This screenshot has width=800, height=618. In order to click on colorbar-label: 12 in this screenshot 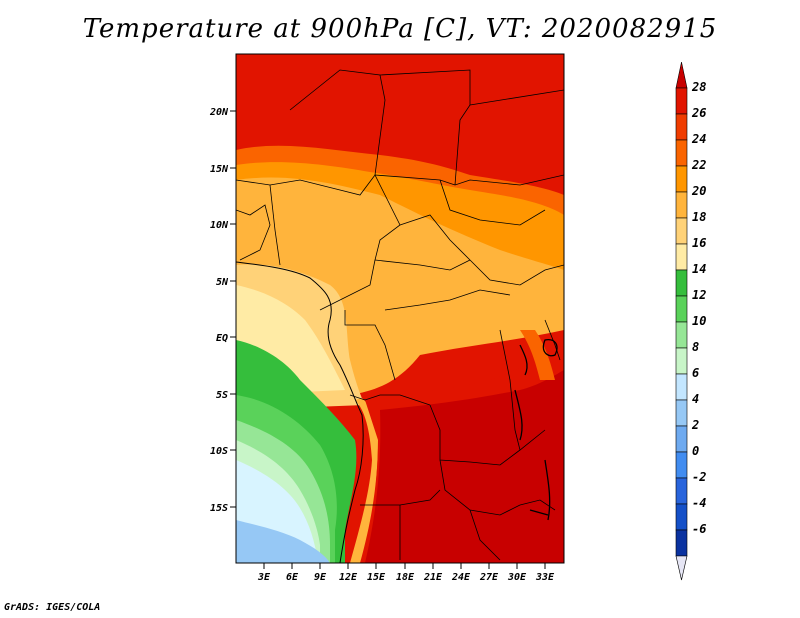, I will do `click(699, 295)`.